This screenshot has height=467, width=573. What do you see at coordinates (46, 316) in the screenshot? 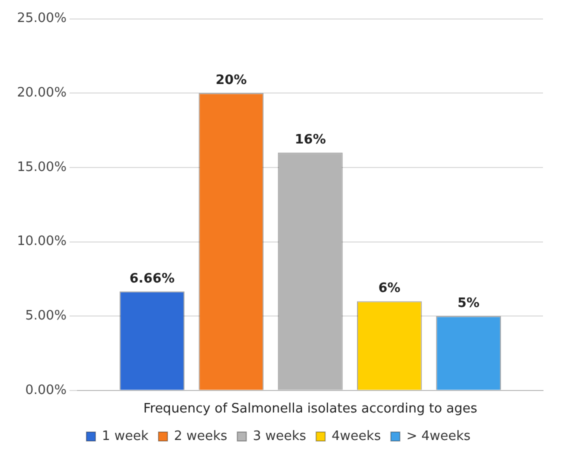
I see `y-tick-label: 5.00%` at bounding box center [46, 316].